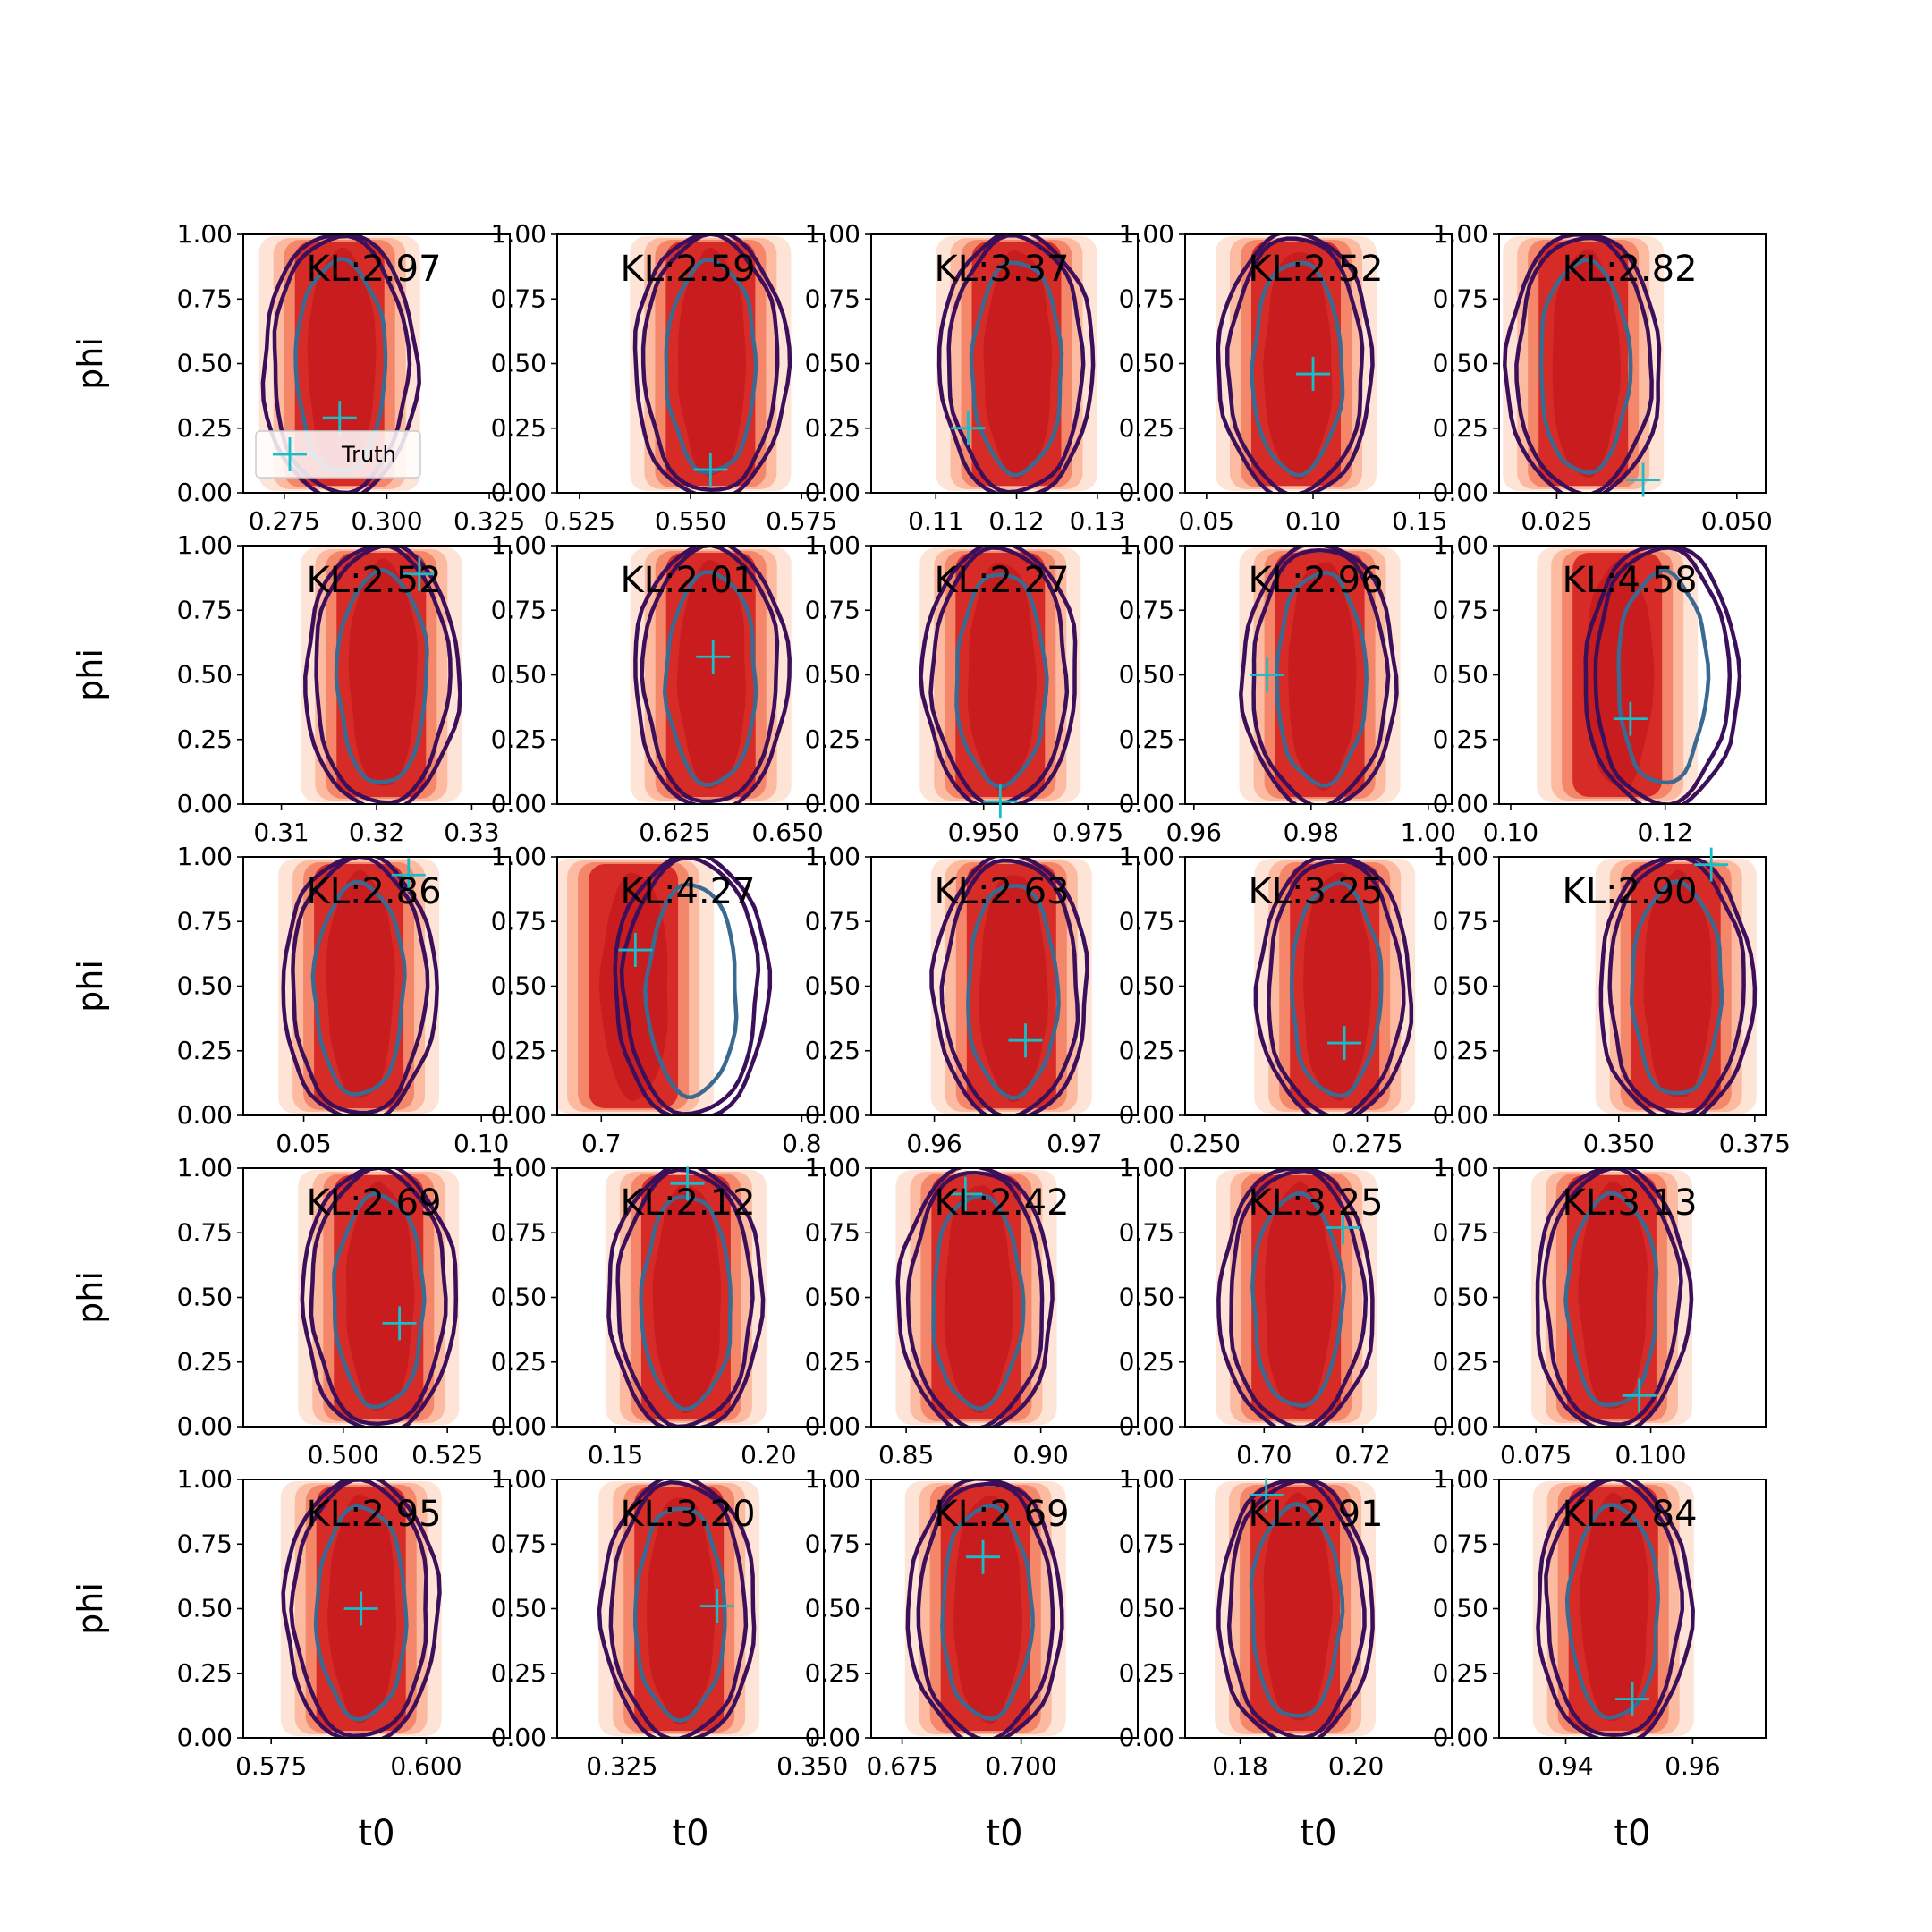 The width and height of the screenshot is (1932, 1932). I want to click on kl-label: KL:2.12, so click(687, 1203).